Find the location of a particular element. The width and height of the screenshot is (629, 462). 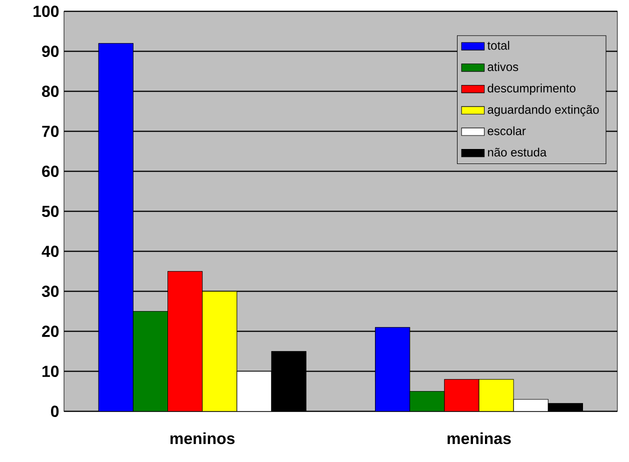

legend-label: descumprimento is located at coordinates (532, 89).